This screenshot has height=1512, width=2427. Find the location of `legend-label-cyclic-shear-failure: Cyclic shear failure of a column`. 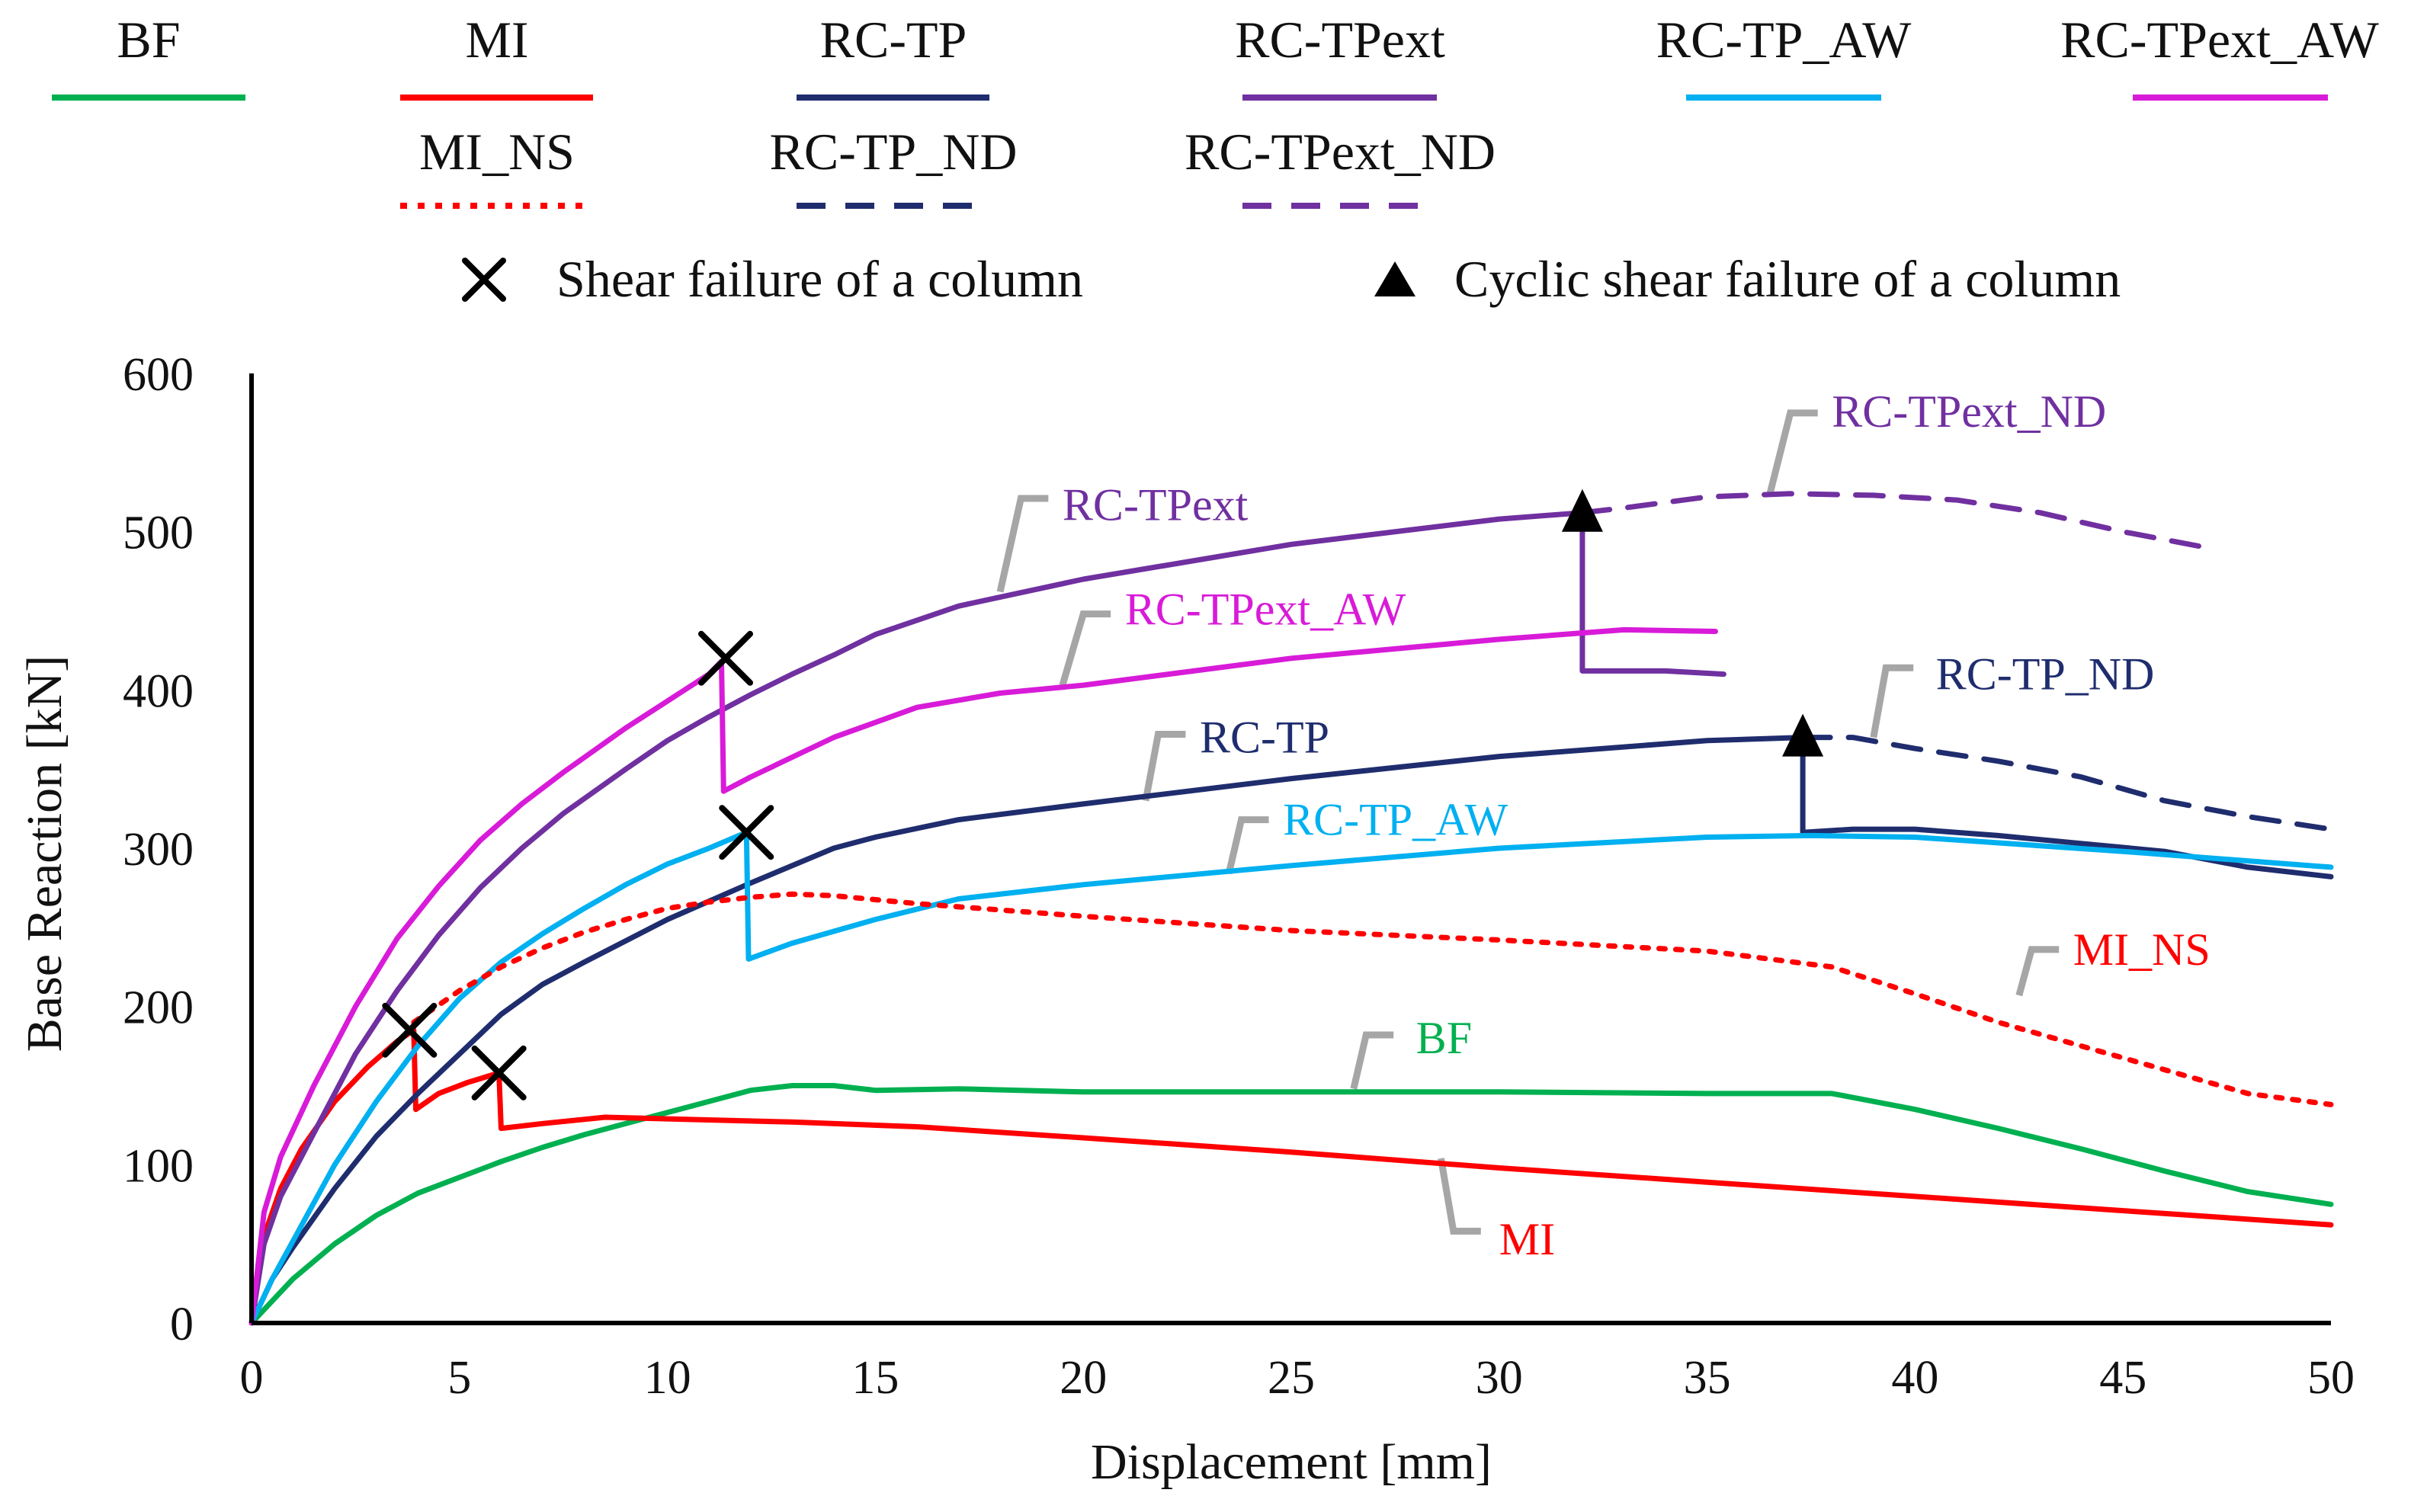

legend-label-cyclic-shear-failure: Cyclic shear failure of a column is located at coordinates (1788, 279).